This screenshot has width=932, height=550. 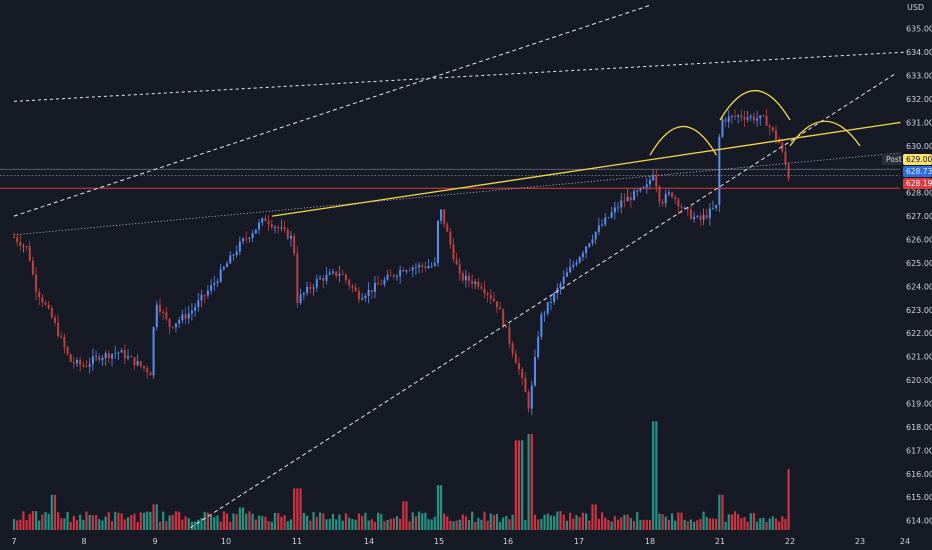 I want to click on time-tick-label: 8, so click(x=83, y=541).